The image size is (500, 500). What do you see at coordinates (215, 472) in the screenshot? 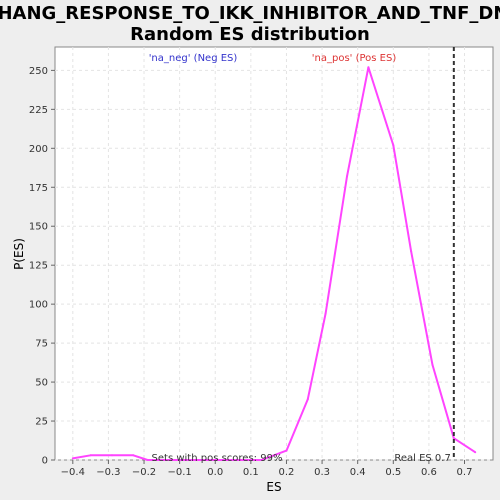
I see `x-tick-label: 0.0` at bounding box center [215, 472].